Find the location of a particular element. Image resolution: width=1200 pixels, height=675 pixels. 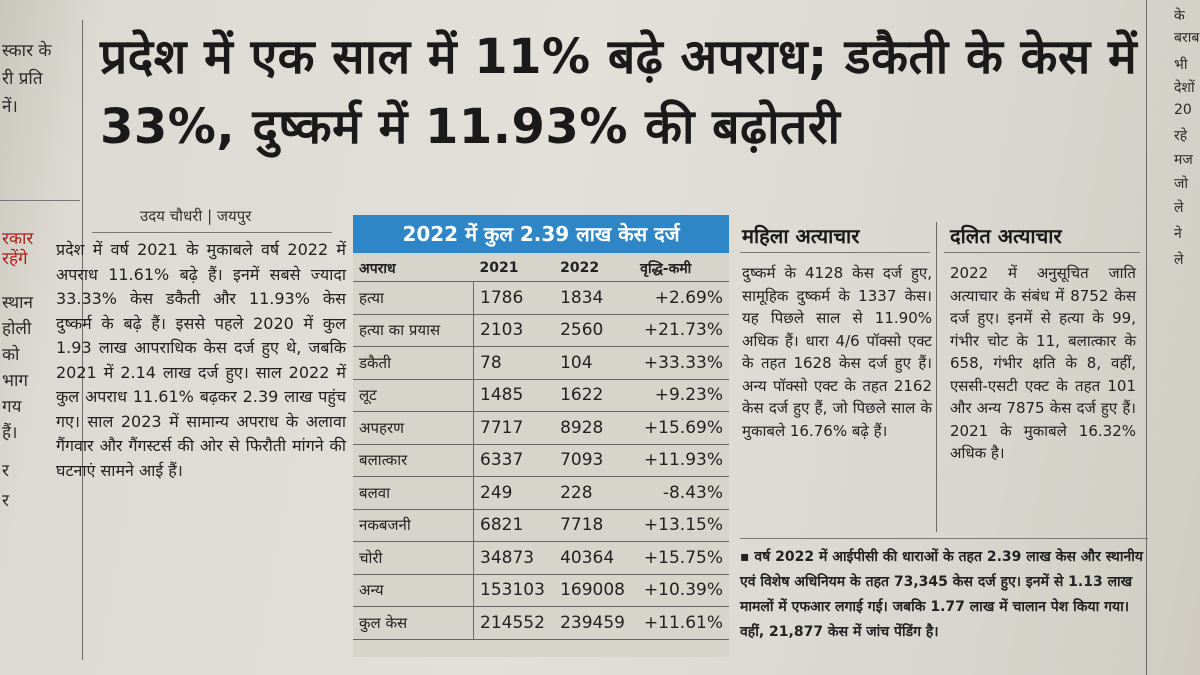

table-row-total: कुल केस 214552 239459 +11.61% is located at coordinates (541, 623).